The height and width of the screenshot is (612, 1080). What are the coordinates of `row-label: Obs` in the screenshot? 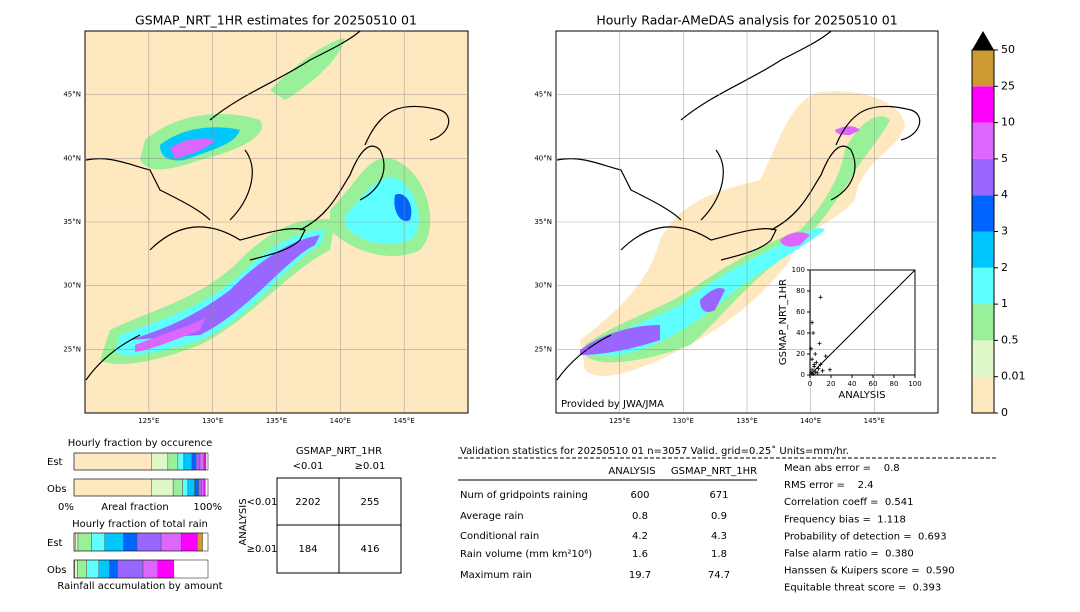 It's located at (56, 489).